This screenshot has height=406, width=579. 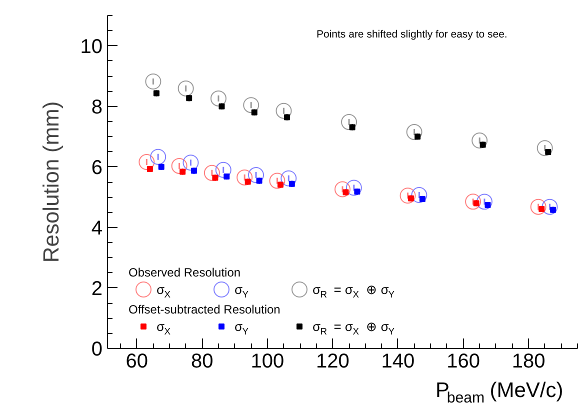 What do you see at coordinates (91, 47) in the screenshot?
I see `y-tick-label: 10` at bounding box center [91, 47].